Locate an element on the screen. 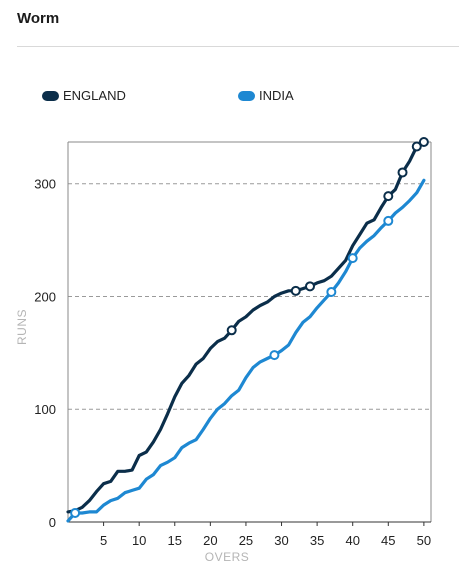  y-axis-title: RUNS is located at coordinates (22, 327).